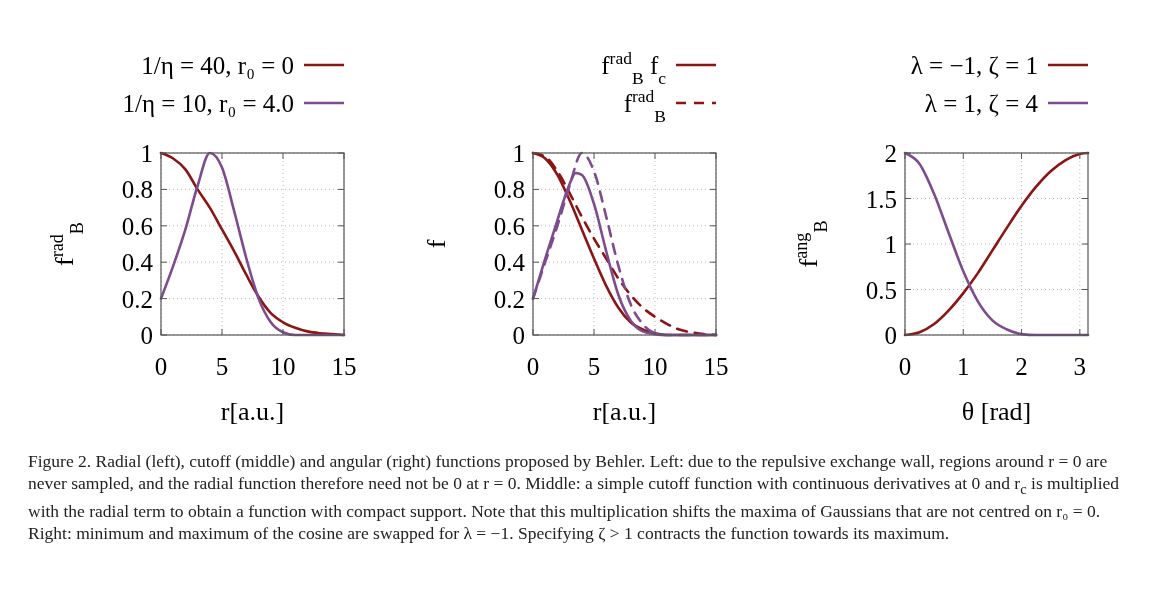 The image size is (1168, 597). What do you see at coordinates (881, 290) in the screenshot?
I see `y-tick-label: 0.5` at bounding box center [881, 290].